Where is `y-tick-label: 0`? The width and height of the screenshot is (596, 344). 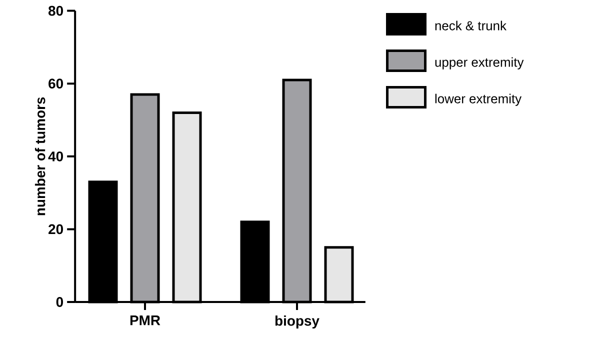 y-tick-label: 0 is located at coordinates (59, 302).